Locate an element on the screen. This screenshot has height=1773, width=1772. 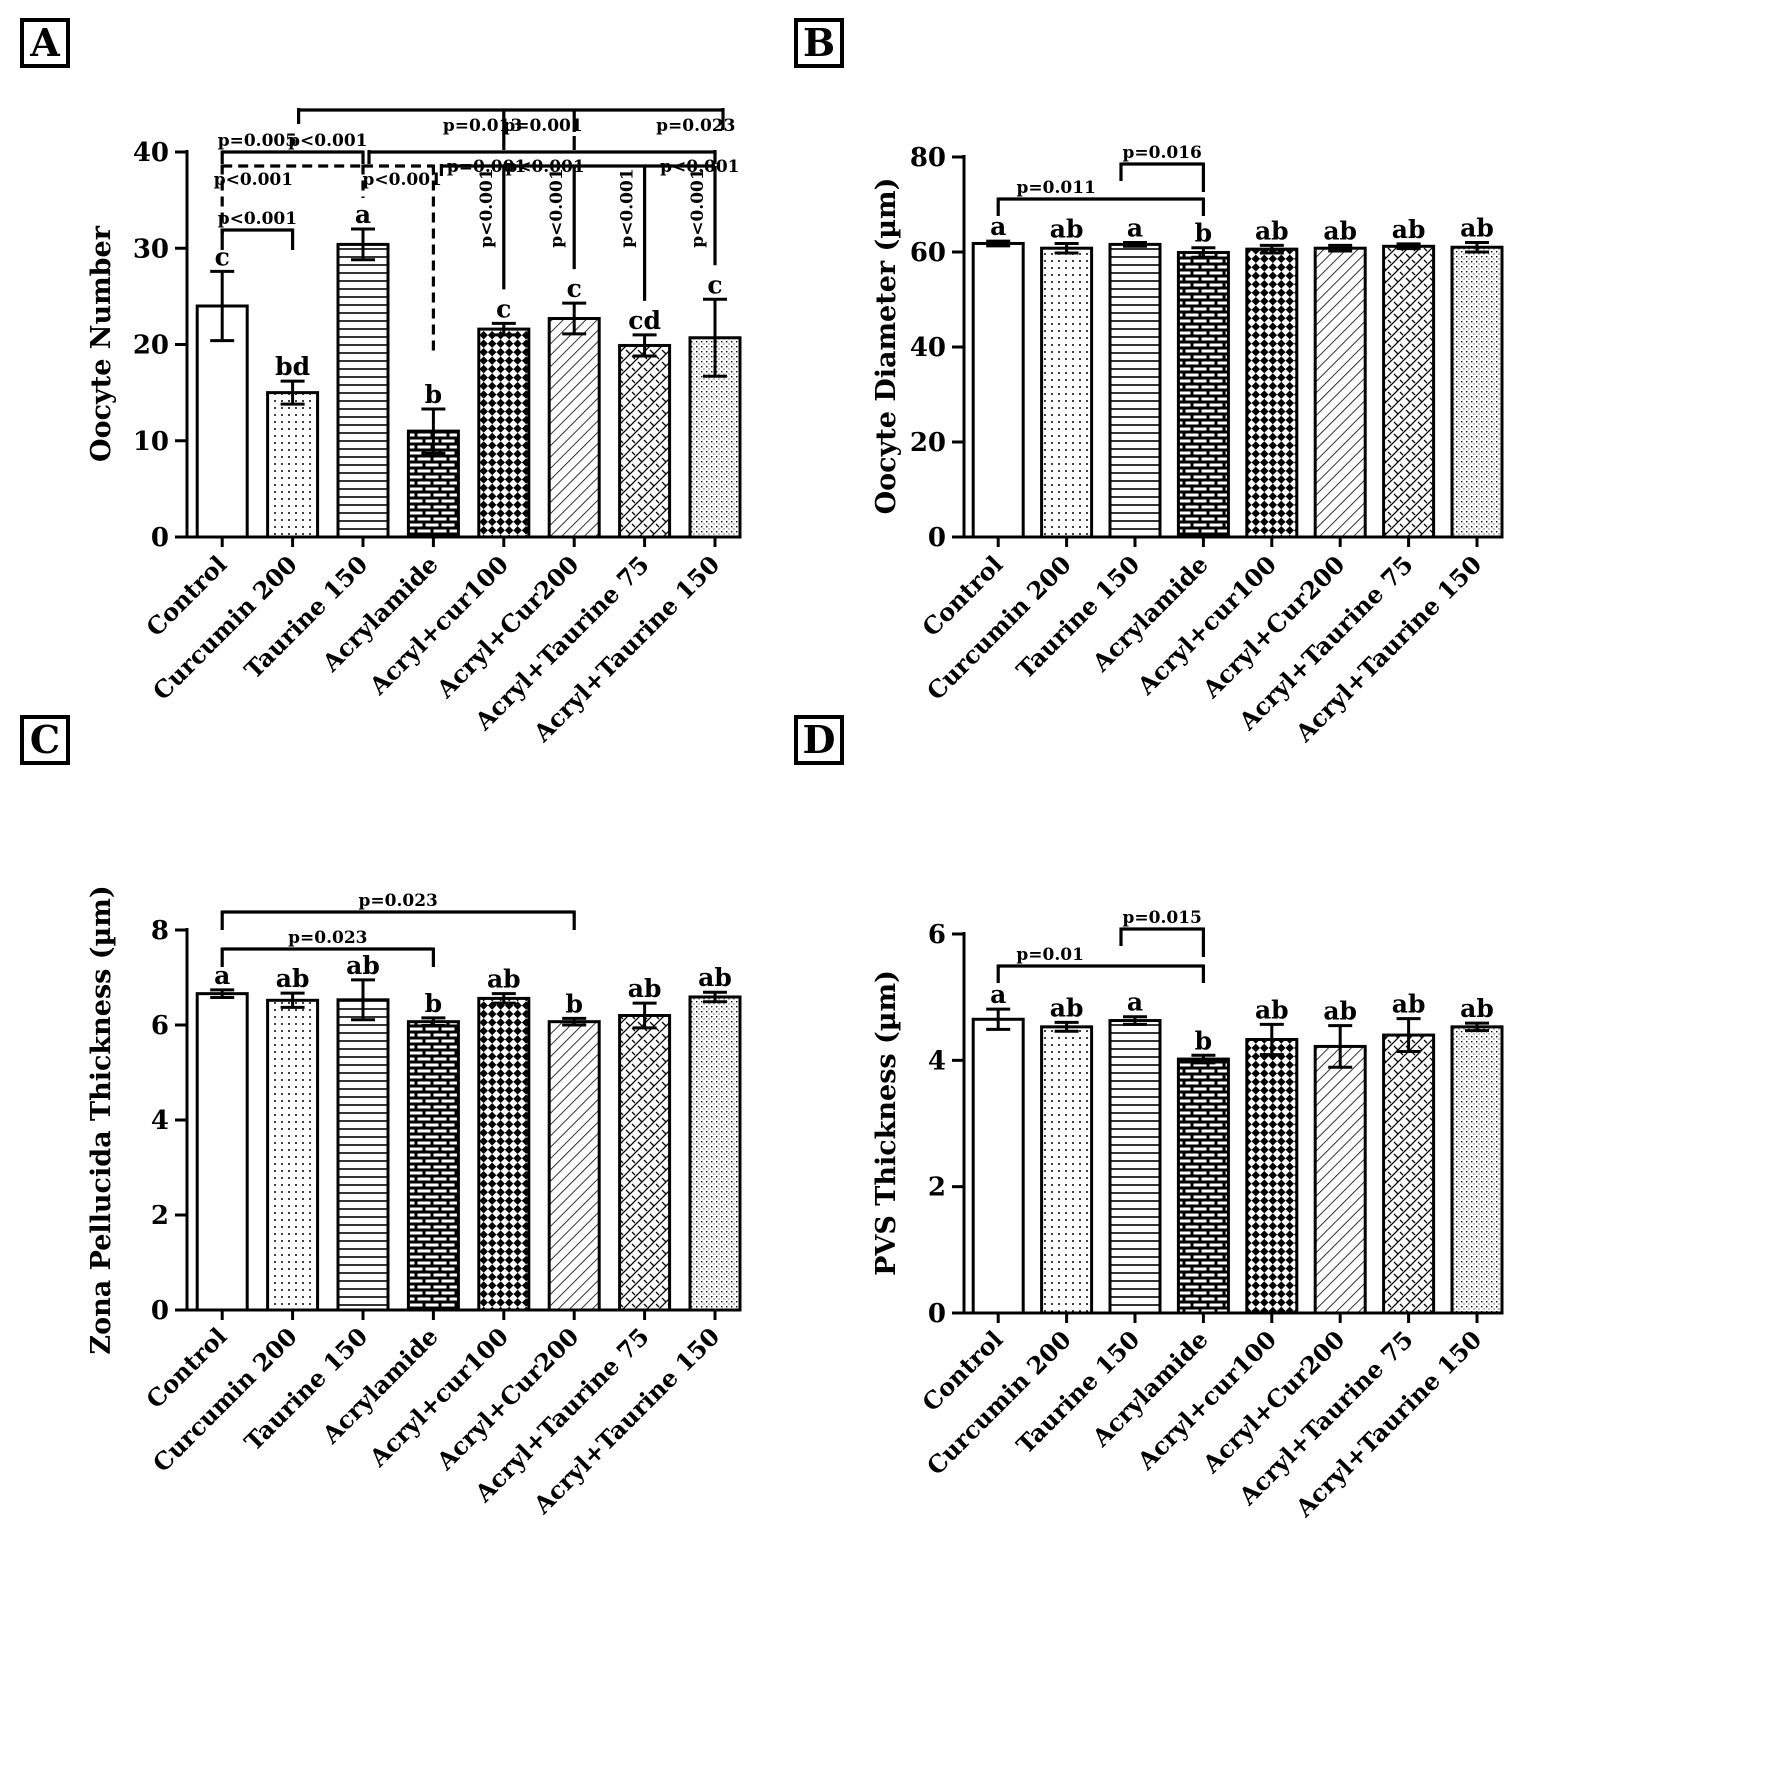
y-tick-label: 60 is located at coordinates (928, 253).